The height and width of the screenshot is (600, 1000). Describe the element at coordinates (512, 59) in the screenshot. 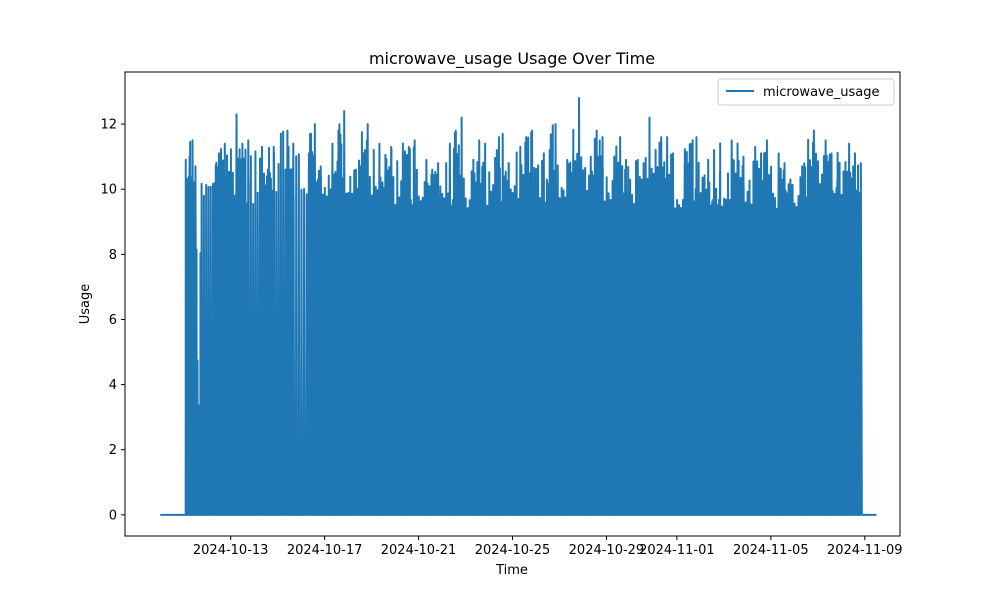

I see `chart-title: microwave_usage Usage Over Time` at that location.